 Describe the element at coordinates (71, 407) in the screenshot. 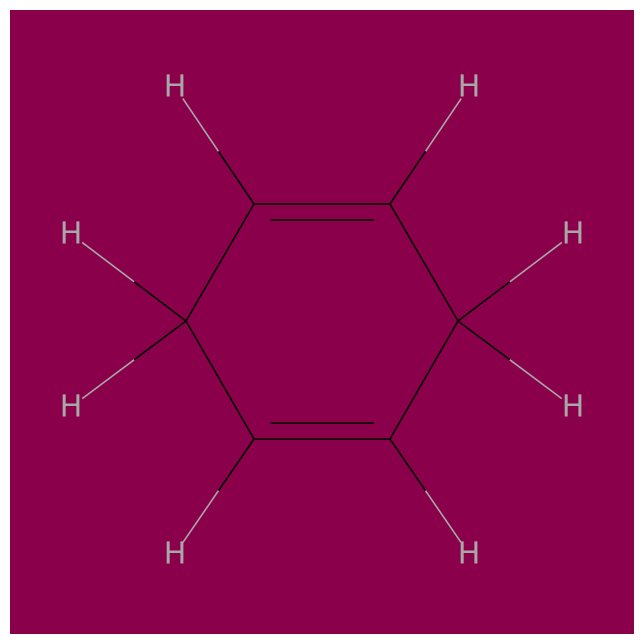

I see `hydrogen-label-h7: H` at that location.